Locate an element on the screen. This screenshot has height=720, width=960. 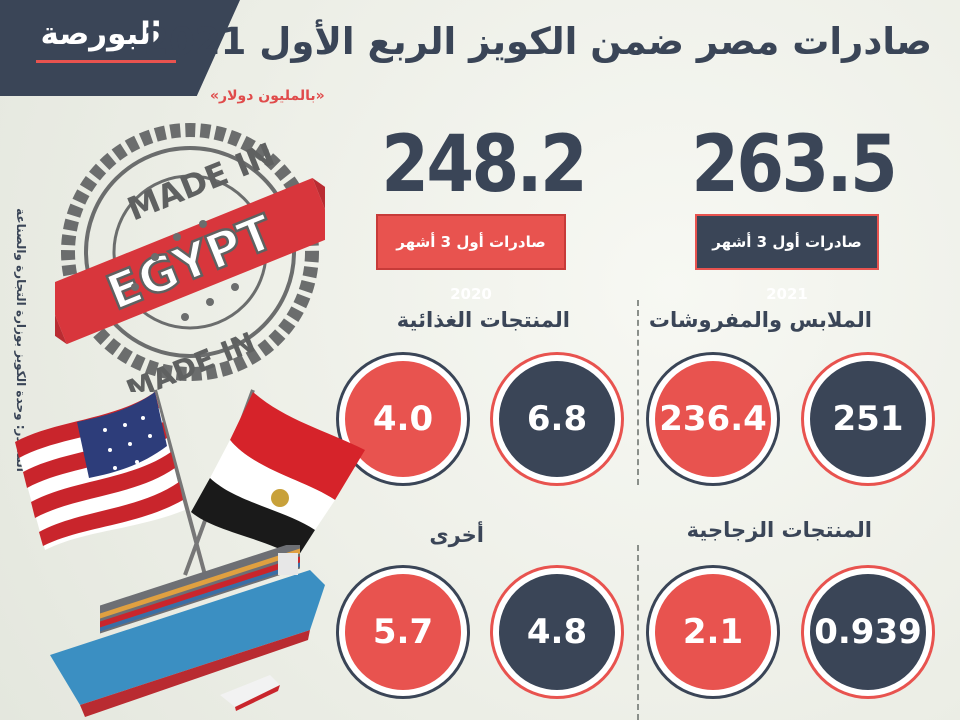
egypt-flag-icon is located at coordinates (278, 475).